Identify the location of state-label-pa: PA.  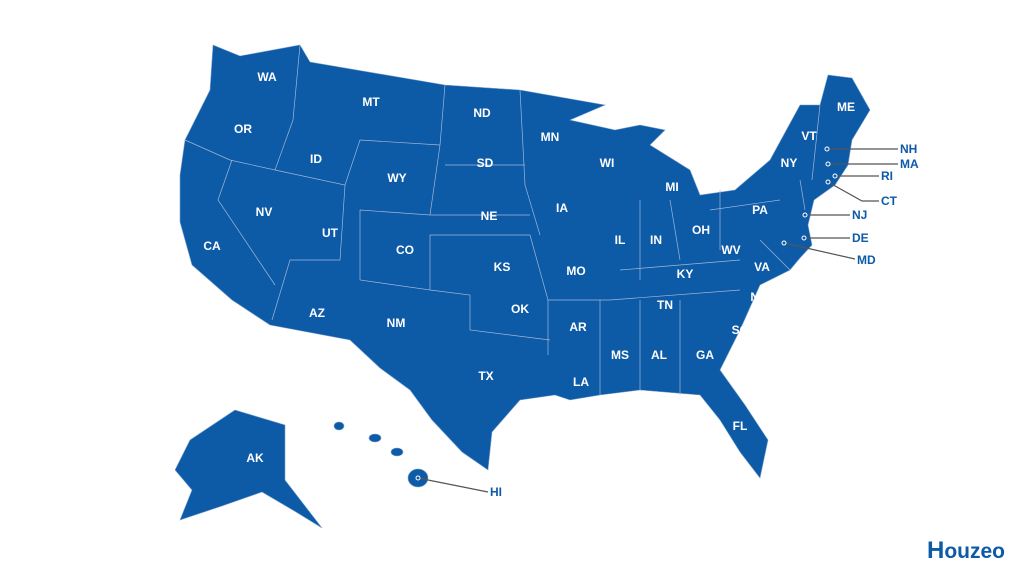
(760, 210).